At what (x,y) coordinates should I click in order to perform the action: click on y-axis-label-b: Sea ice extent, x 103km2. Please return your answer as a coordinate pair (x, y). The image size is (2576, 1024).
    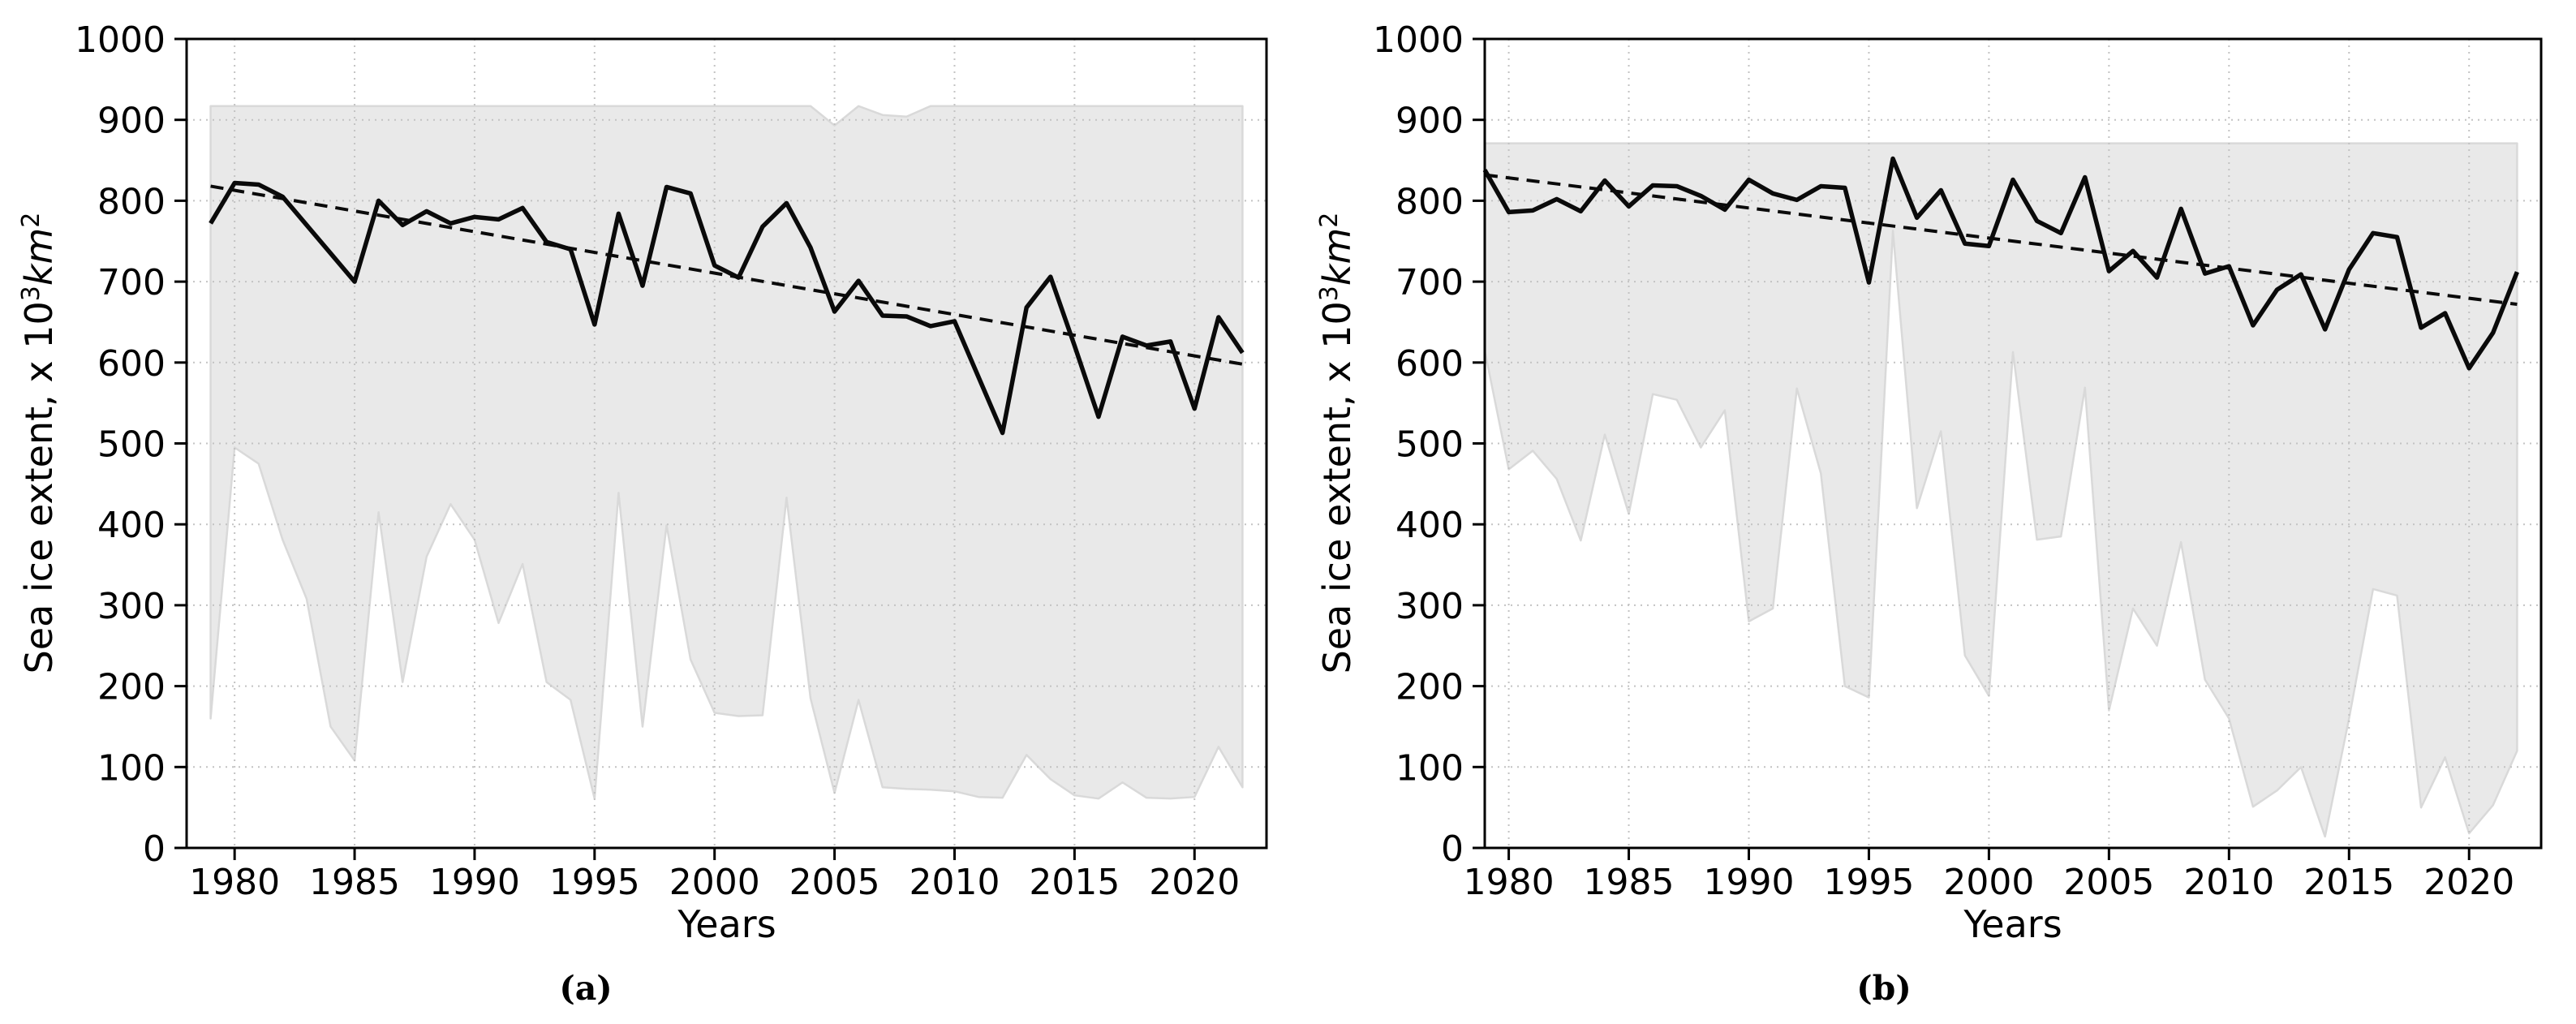
    Looking at the image, I should click on (1337, 443).